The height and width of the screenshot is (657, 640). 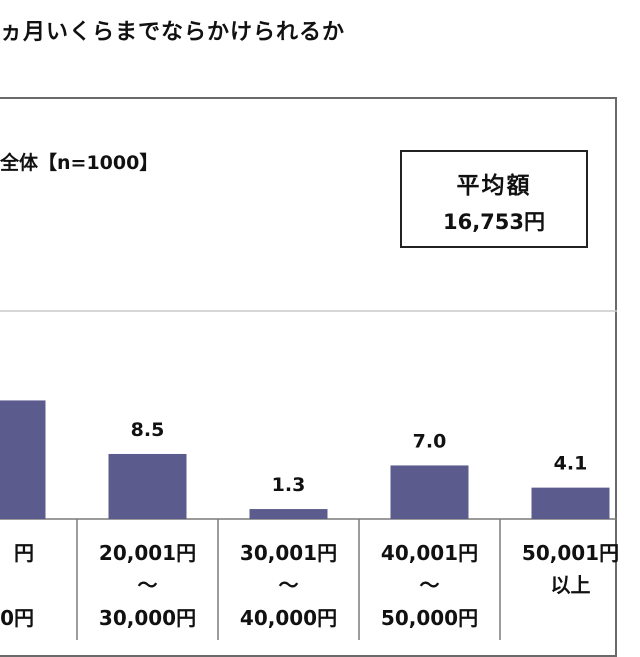 What do you see at coordinates (570, 553) in the screenshot?
I see `category-label-5-line-1: 50,001円` at bounding box center [570, 553].